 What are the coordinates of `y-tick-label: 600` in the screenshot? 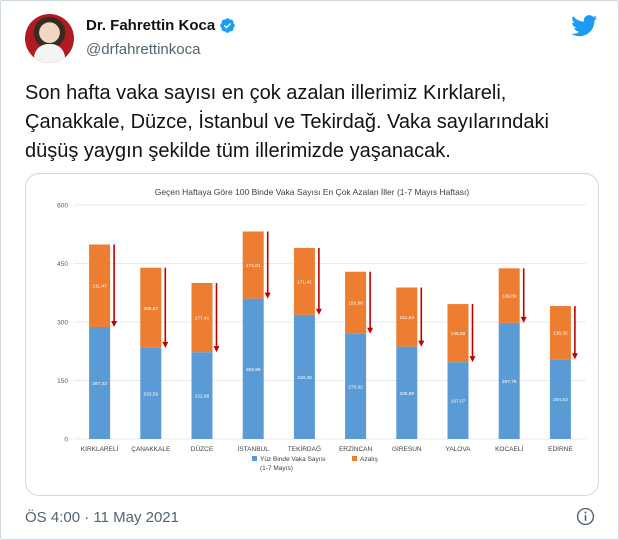 It's located at (62, 206).